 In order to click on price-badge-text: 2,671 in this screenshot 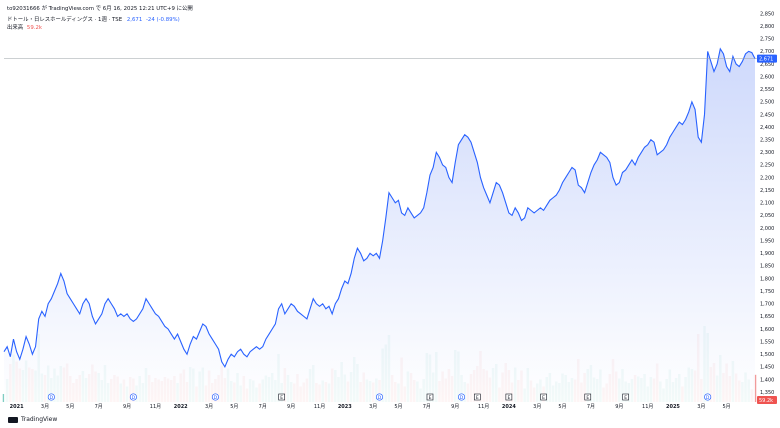, I will do `click(766, 59)`.